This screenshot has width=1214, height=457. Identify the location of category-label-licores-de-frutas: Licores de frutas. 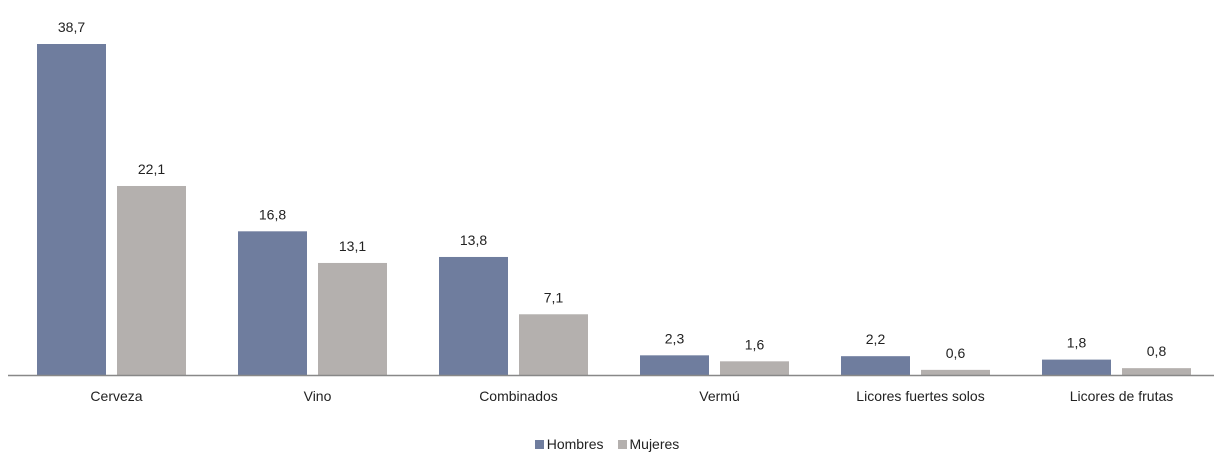
(1122, 396).